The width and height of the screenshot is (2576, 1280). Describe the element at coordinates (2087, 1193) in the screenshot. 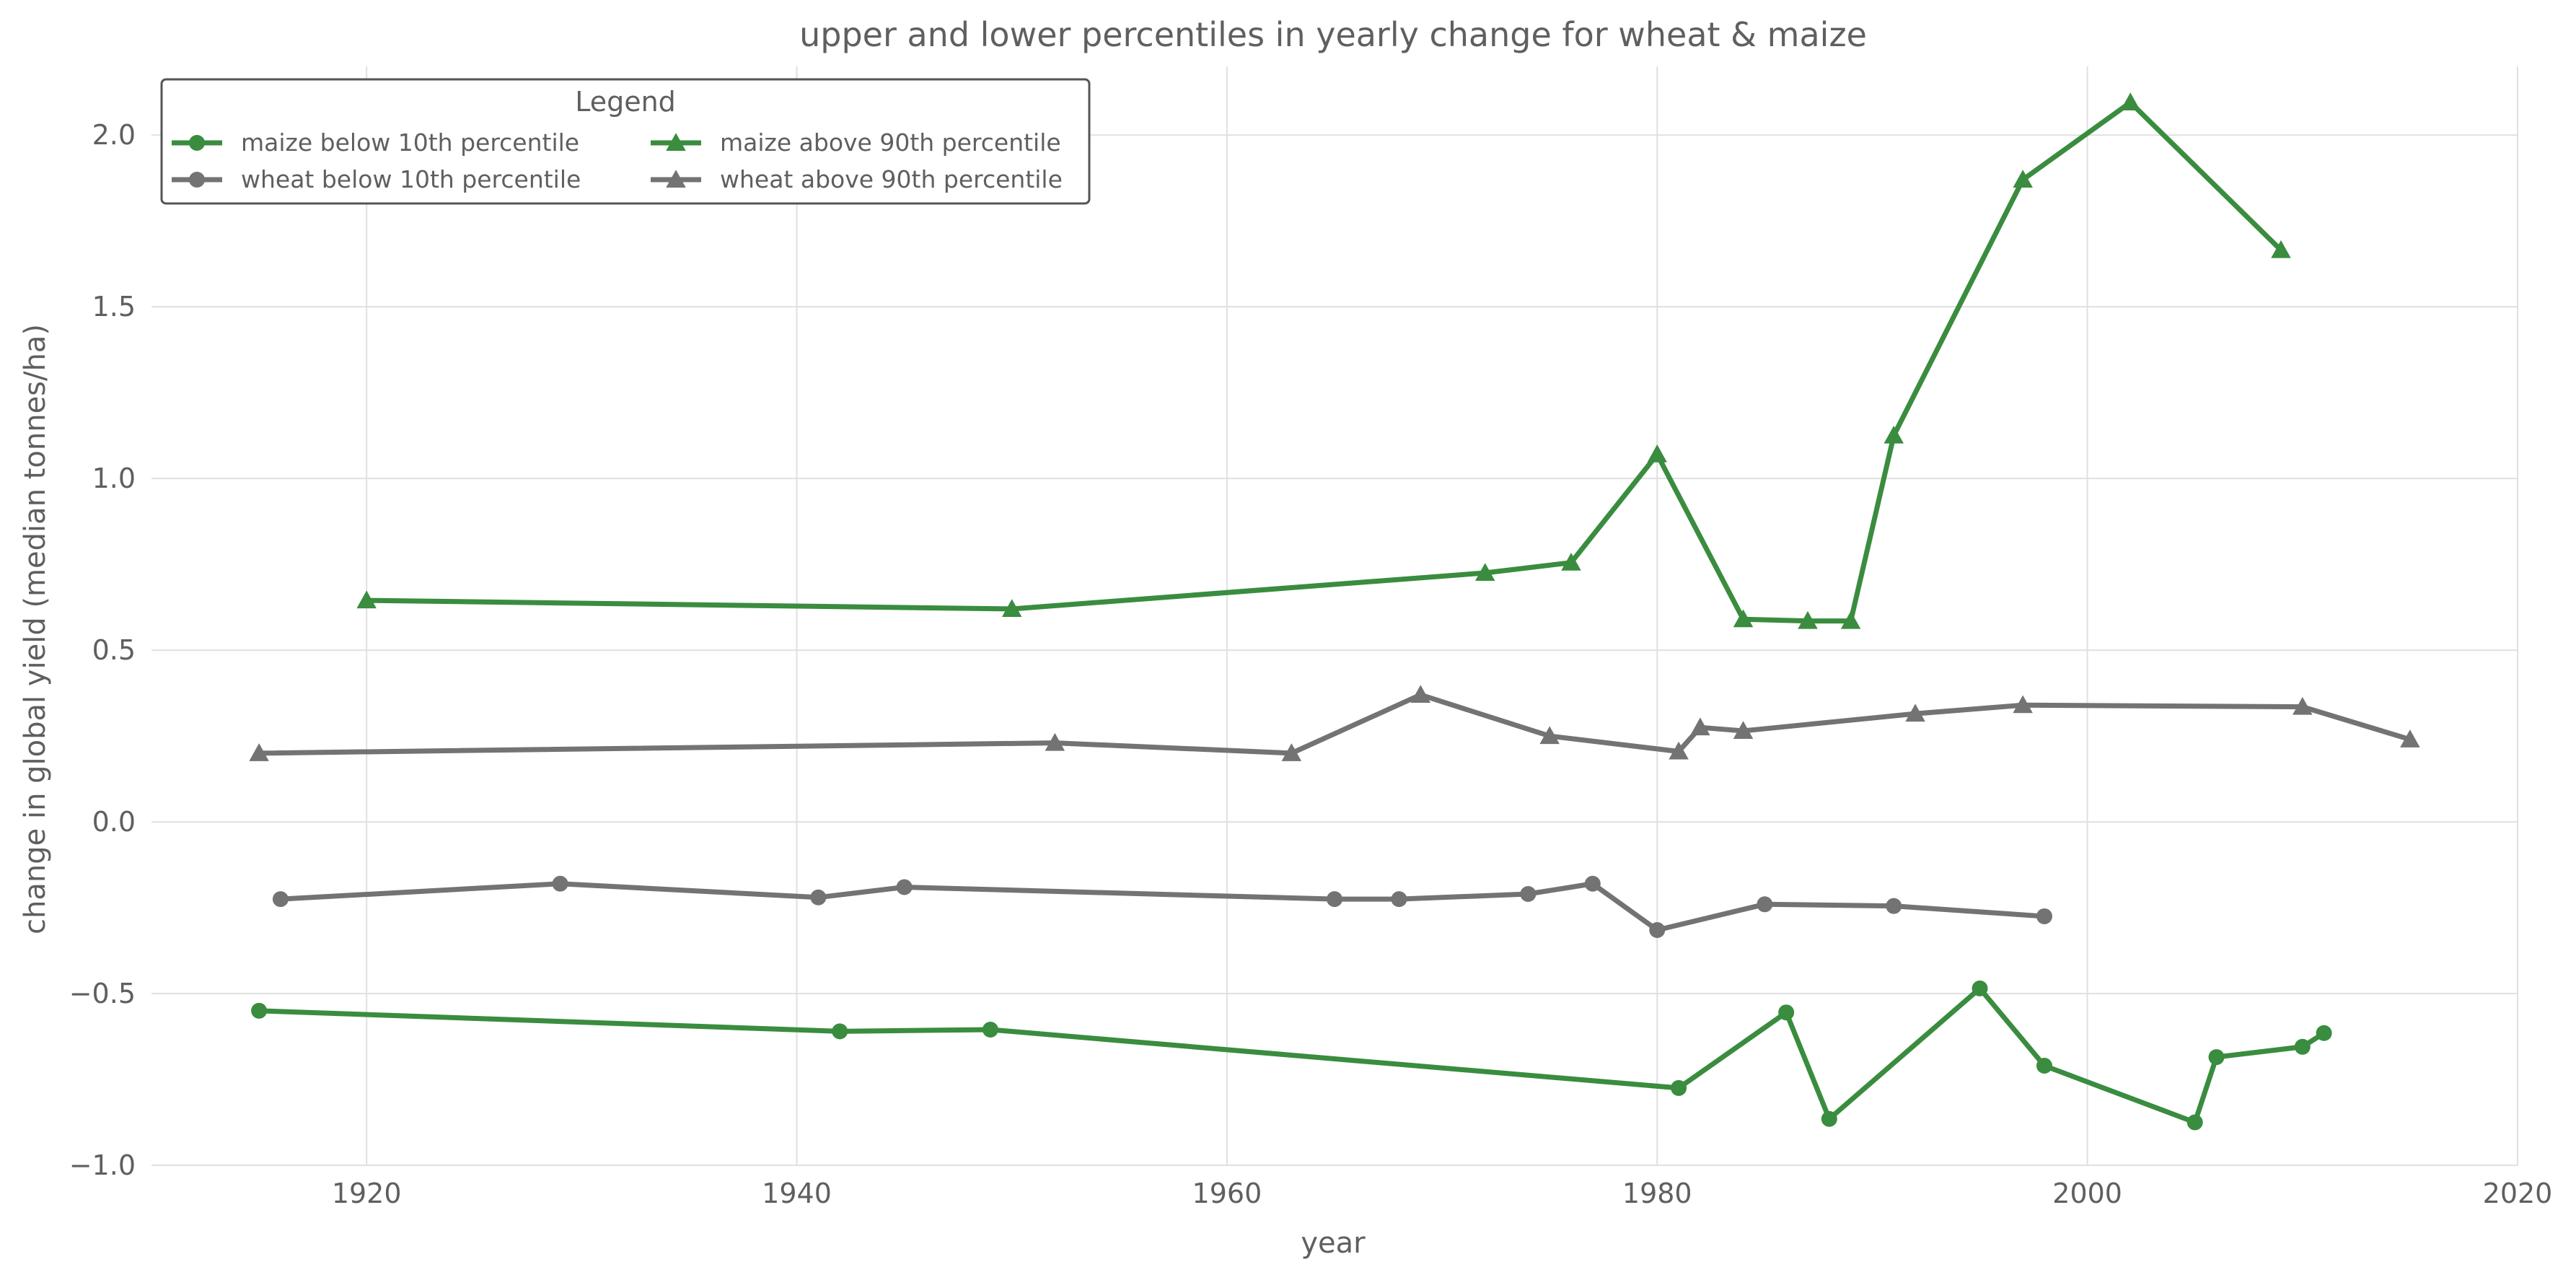

I see `x-tick-label: 2000` at that location.